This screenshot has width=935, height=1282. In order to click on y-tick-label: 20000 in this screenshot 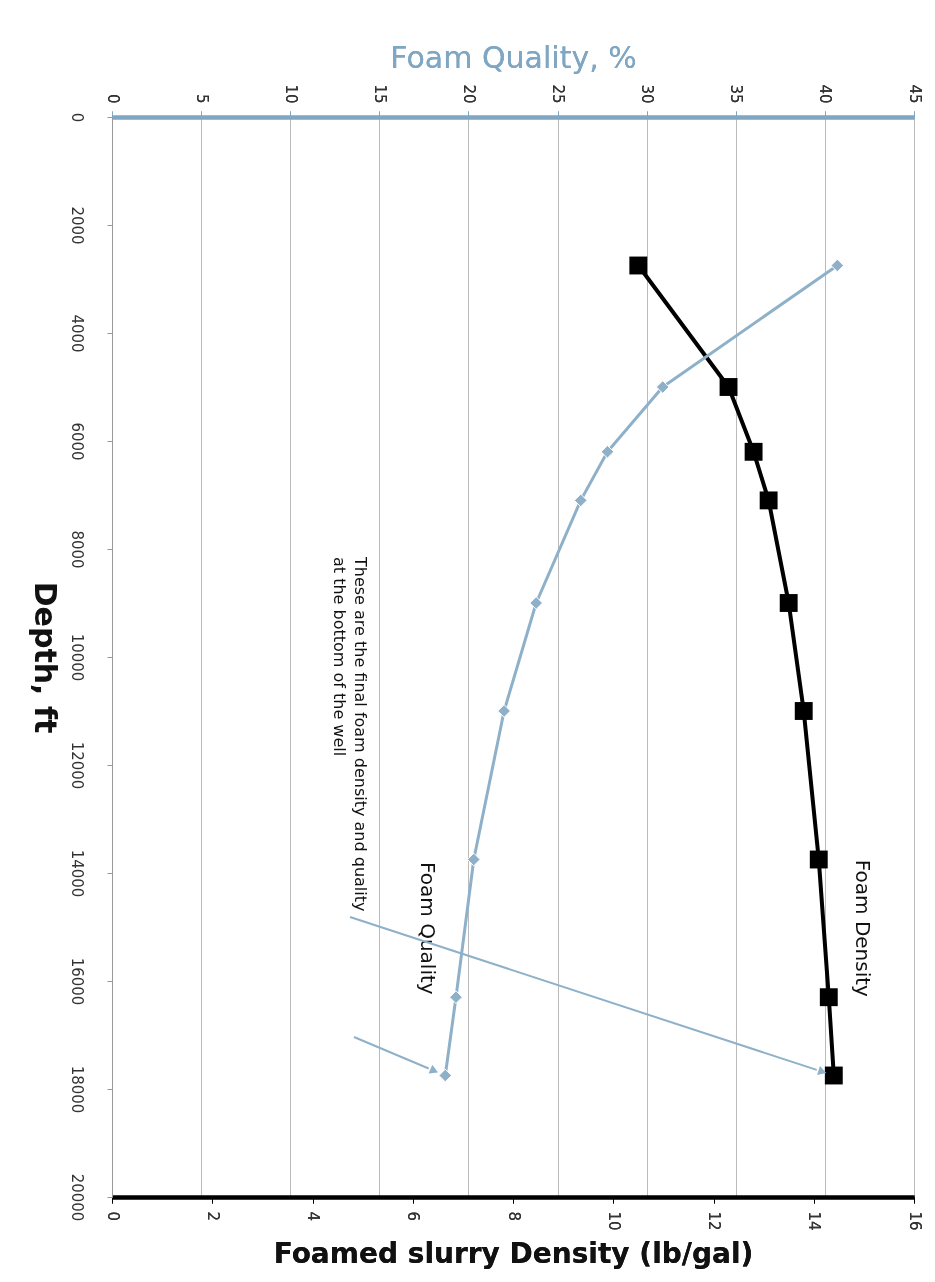, I will do `click(76, 1197)`.